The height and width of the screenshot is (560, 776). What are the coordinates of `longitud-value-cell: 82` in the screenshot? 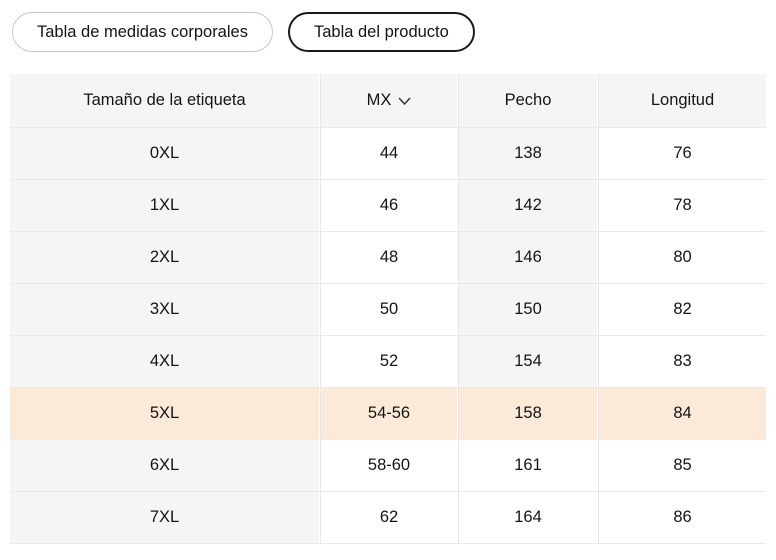 It's located at (682, 310).